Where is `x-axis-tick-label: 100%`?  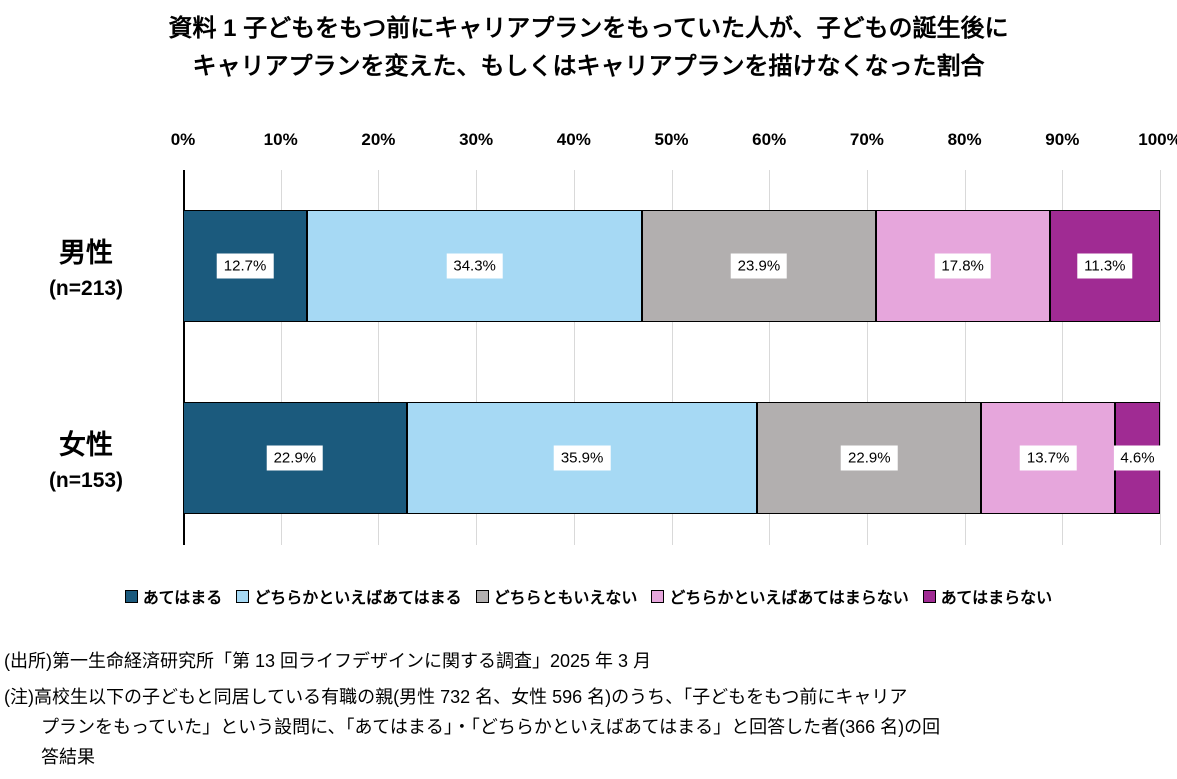
x-axis-tick-label: 100% is located at coordinates (1157, 139).